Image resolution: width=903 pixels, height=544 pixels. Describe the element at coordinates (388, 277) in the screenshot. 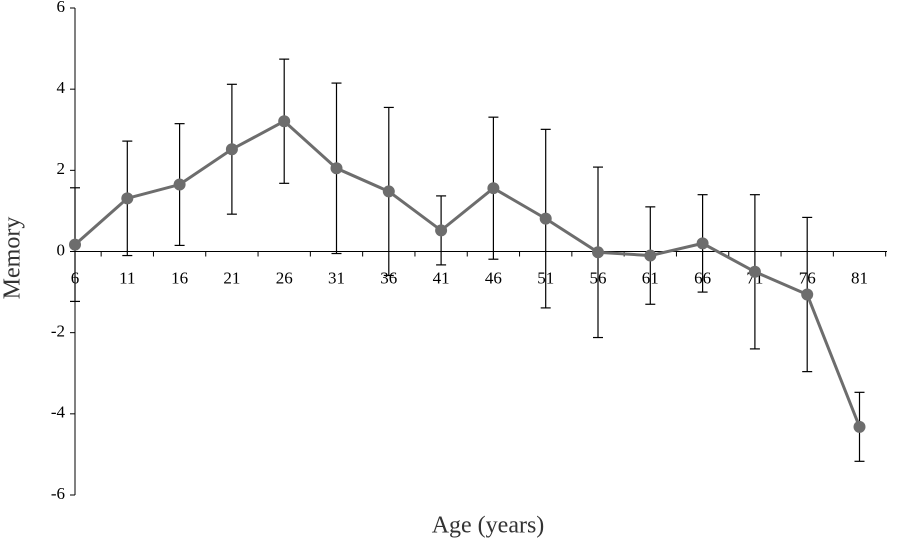

I see `x-tick-label: 36` at that location.